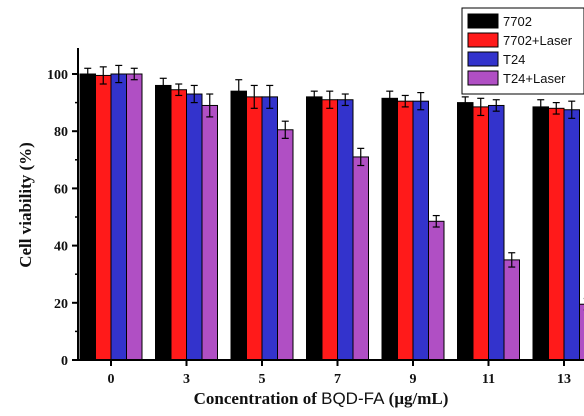 The width and height of the screenshot is (584, 416). I want to click on legend-label: 7702+Laser, so click(538, 40).